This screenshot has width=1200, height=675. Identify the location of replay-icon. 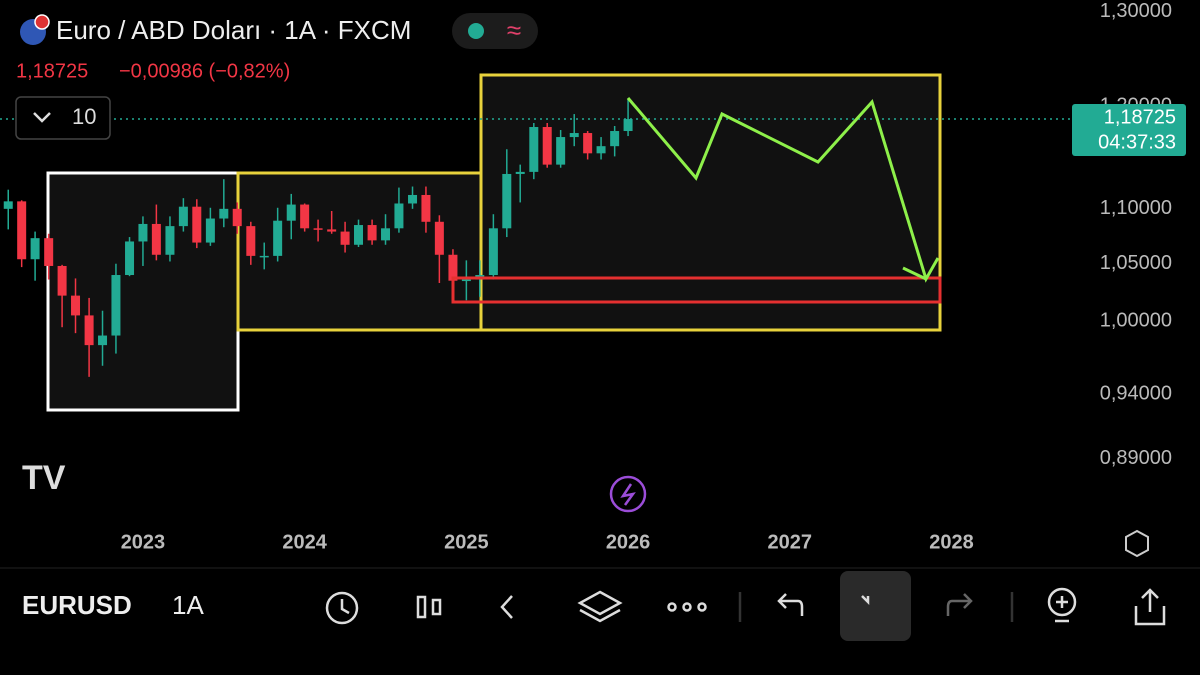
(506, 607).